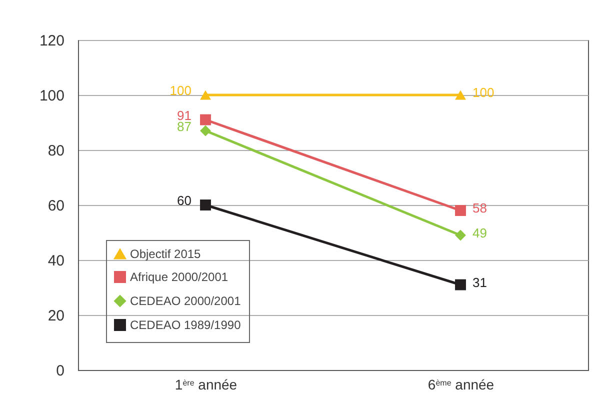 The height and width of the screenshot is (419, 613). I want to click on x-tick-label: 1$^{ère}$ année, so click(206, 384).